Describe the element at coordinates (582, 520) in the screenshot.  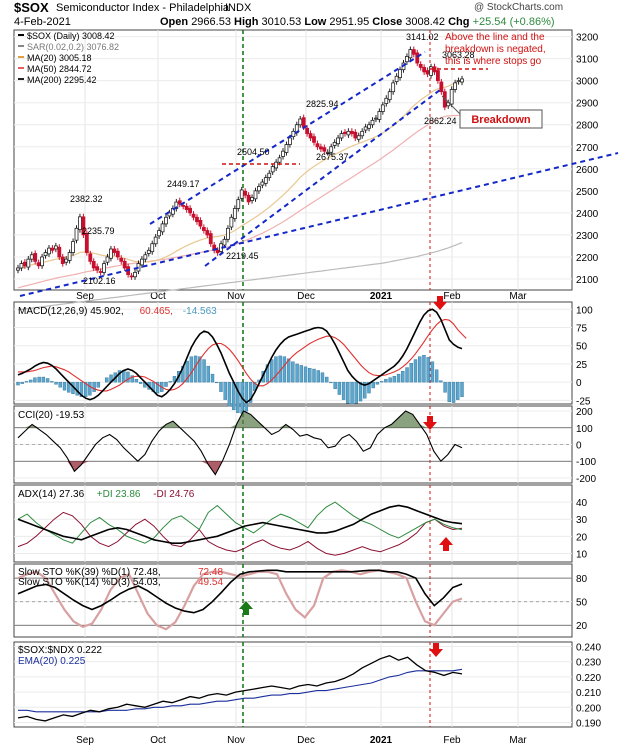
I see `y-tick-label: 30` at that location.